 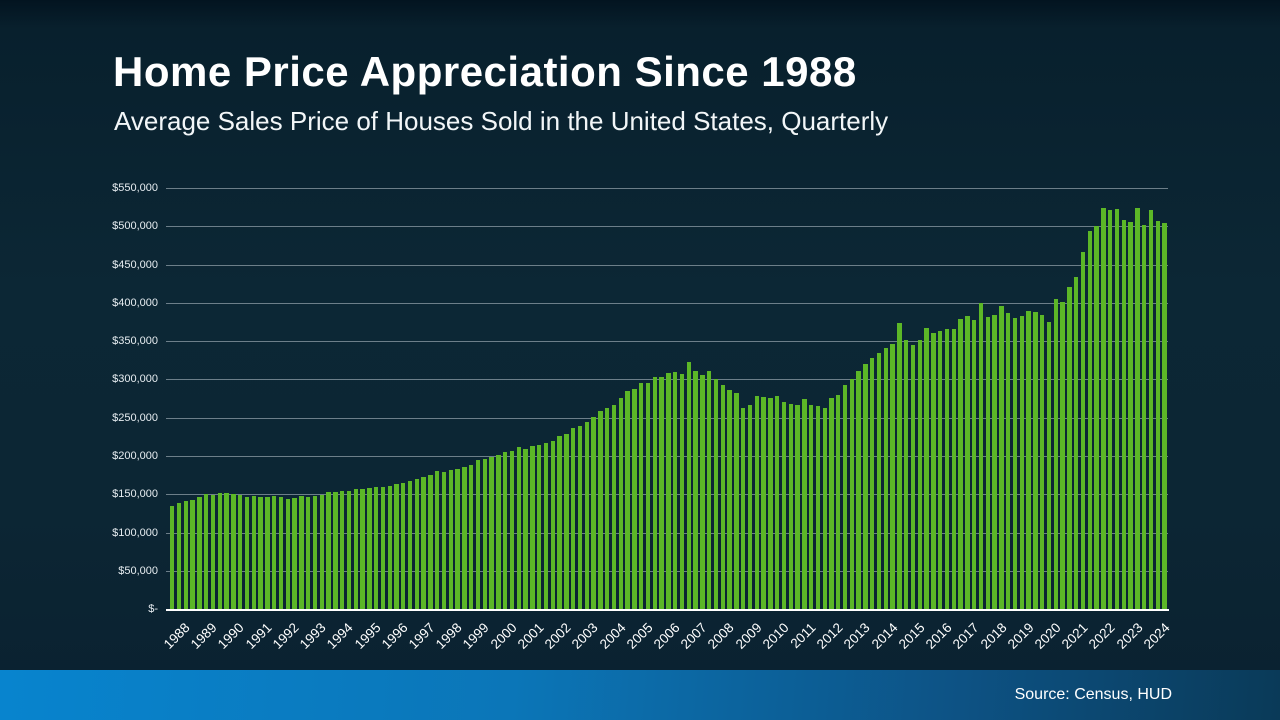 What do you see at coordinates (639, 636) in the screenshot?
I see `x-tick-label-text: 2005` at bounding box center [639, 636].